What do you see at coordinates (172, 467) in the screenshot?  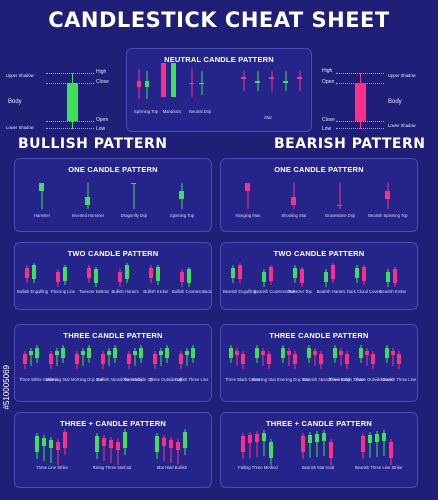 I see `more-label-2: Mat Hold Bullish` at bounding box center [172, 467].